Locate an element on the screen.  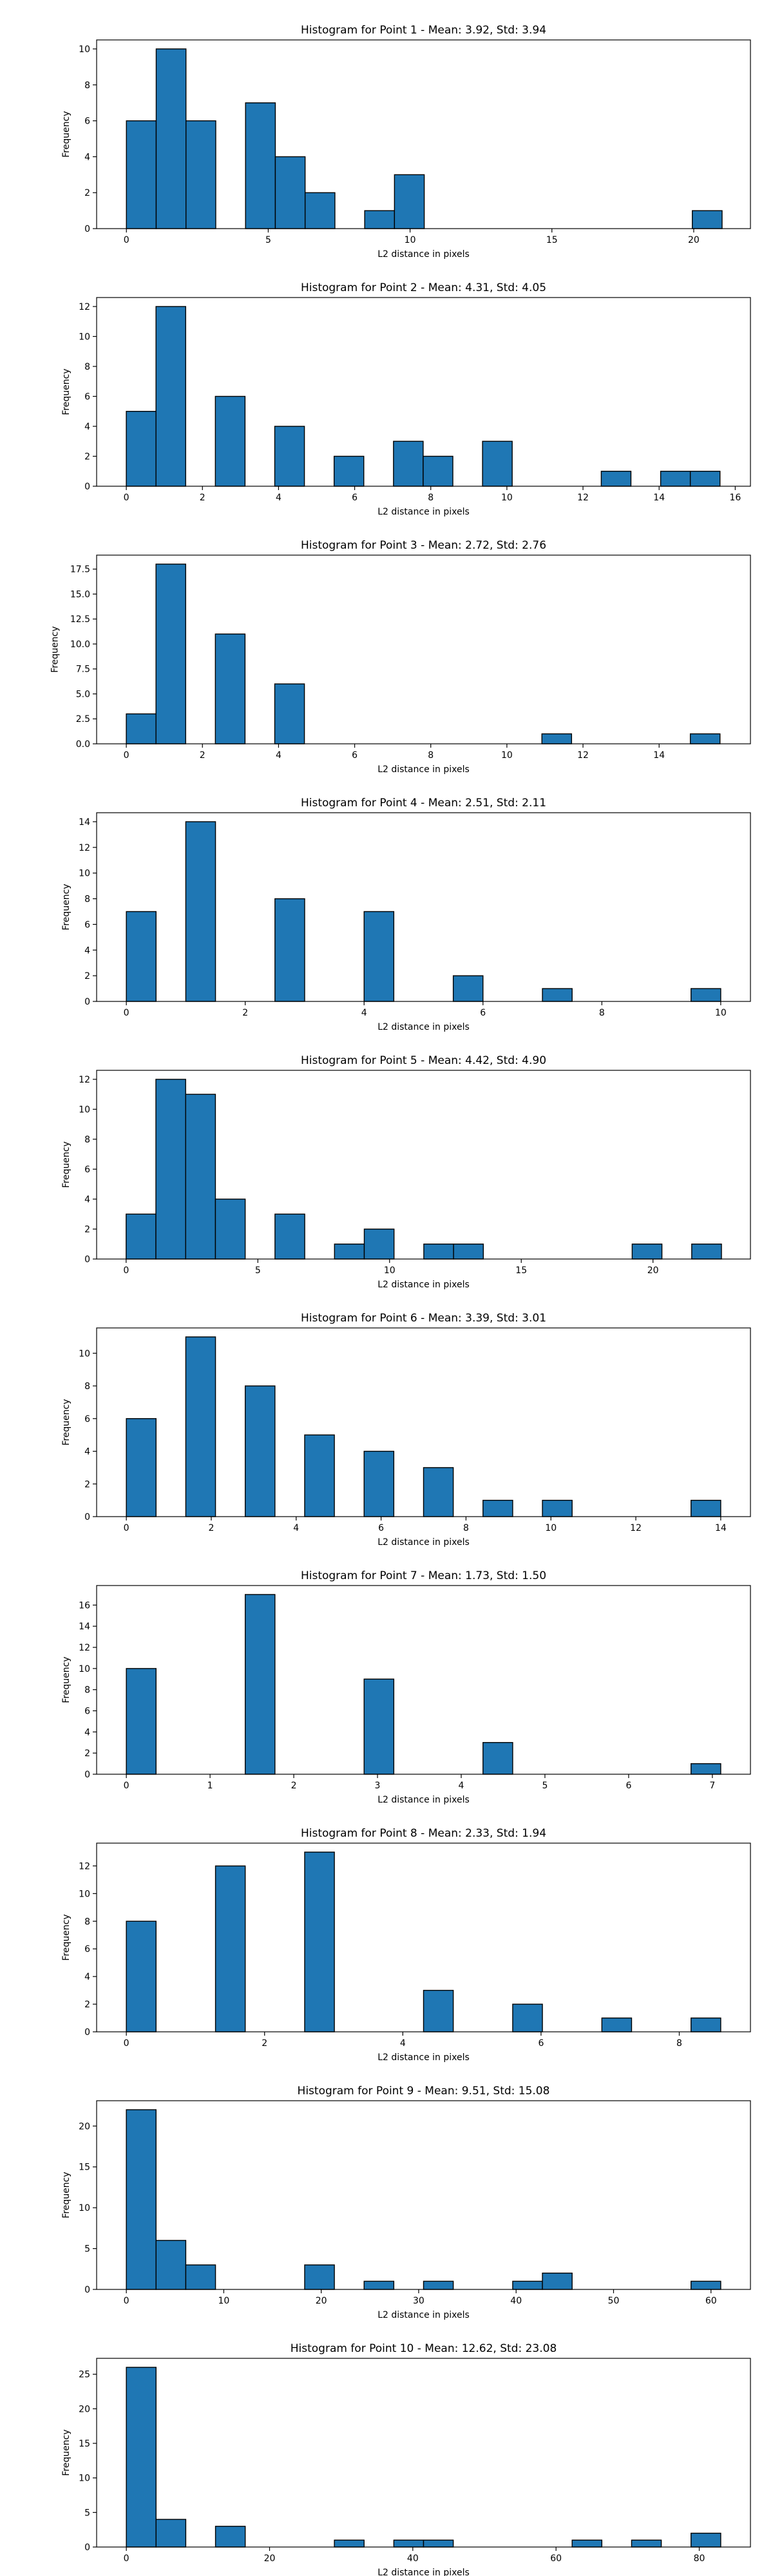
y-tick-label: 2.5 is located at coordinates (83, 719).